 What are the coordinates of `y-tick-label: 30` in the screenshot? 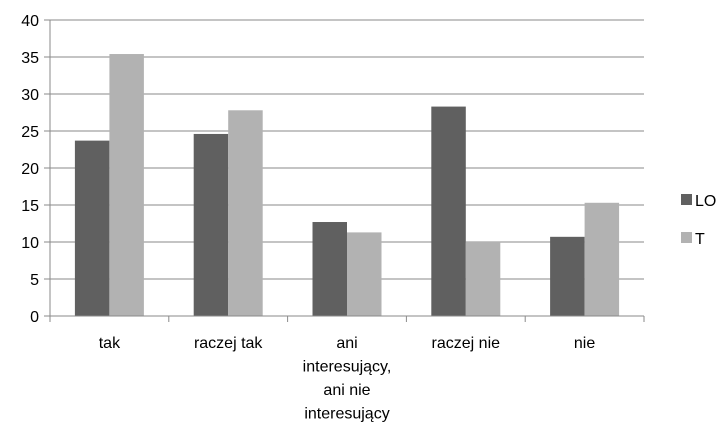 It's located at (30, 95).